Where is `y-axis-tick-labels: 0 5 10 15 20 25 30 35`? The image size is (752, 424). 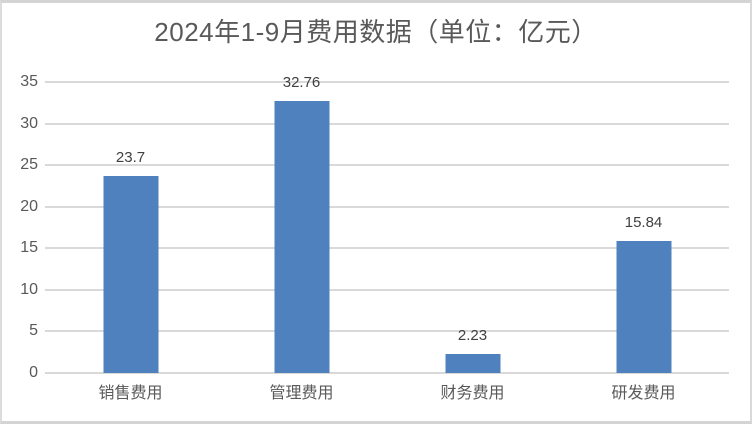 y-axis-tick-labels: 0 5 10 15 20 25 30 35 is located at coordinates (20, 227).